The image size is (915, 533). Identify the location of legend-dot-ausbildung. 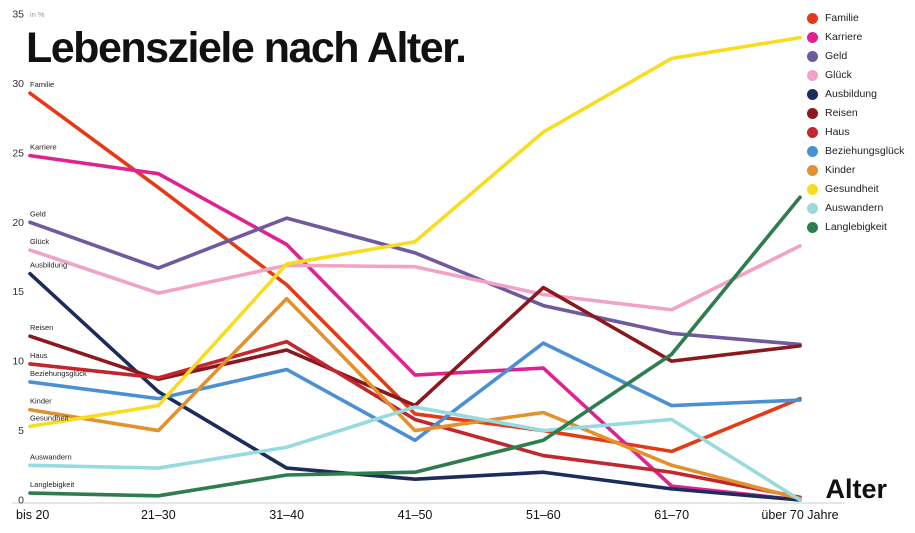
(812, 94).